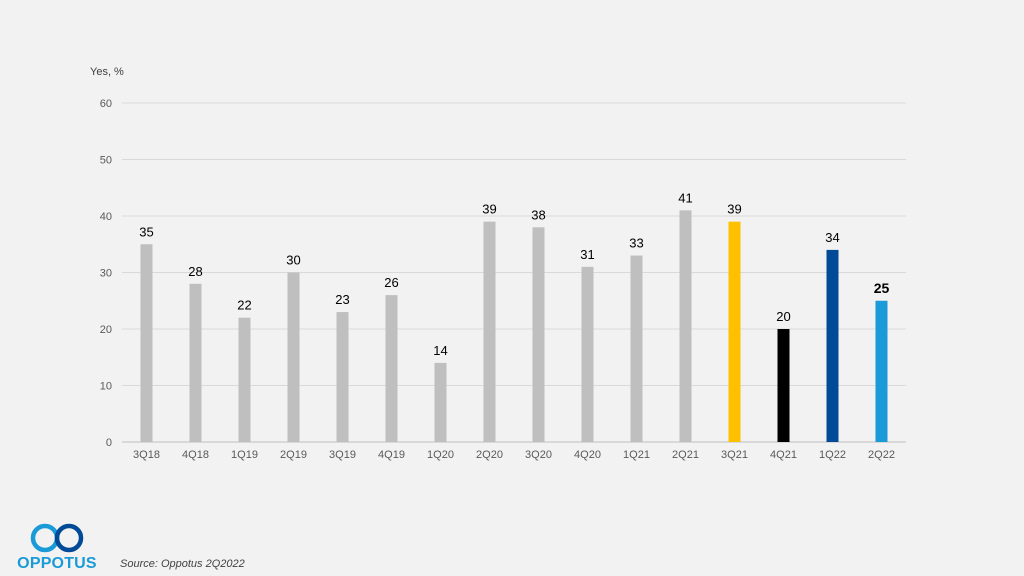  Describe the element at coordinates (882, 288) in the screenshot. I see `data-label-2Q22: 25` at that location.